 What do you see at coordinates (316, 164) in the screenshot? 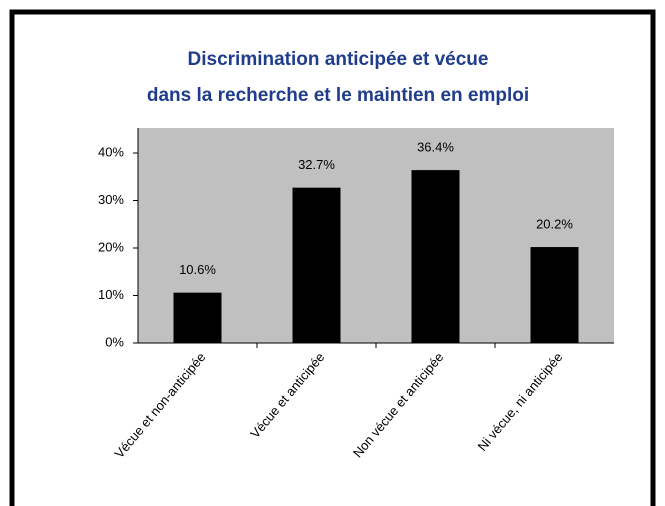
I see `value-label: 32.7%` at bounding box center [316, 164].